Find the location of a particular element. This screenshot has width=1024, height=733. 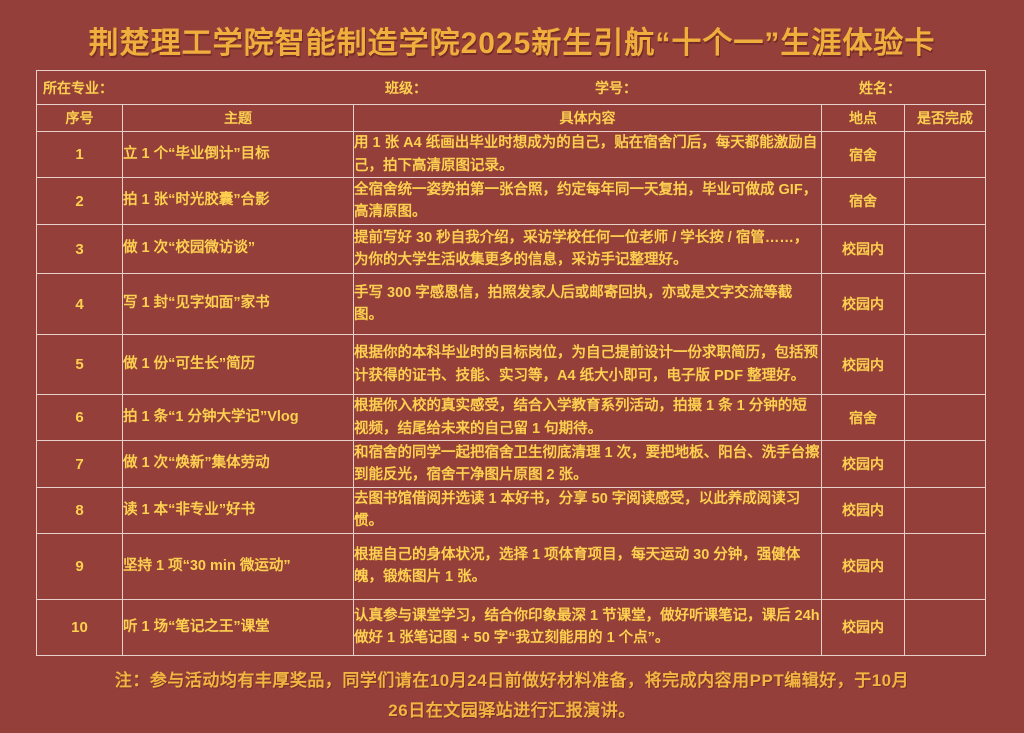

column-header-row: 序号 主题 具体内容 地点 是否完成 is located at coordinates (511, 118).